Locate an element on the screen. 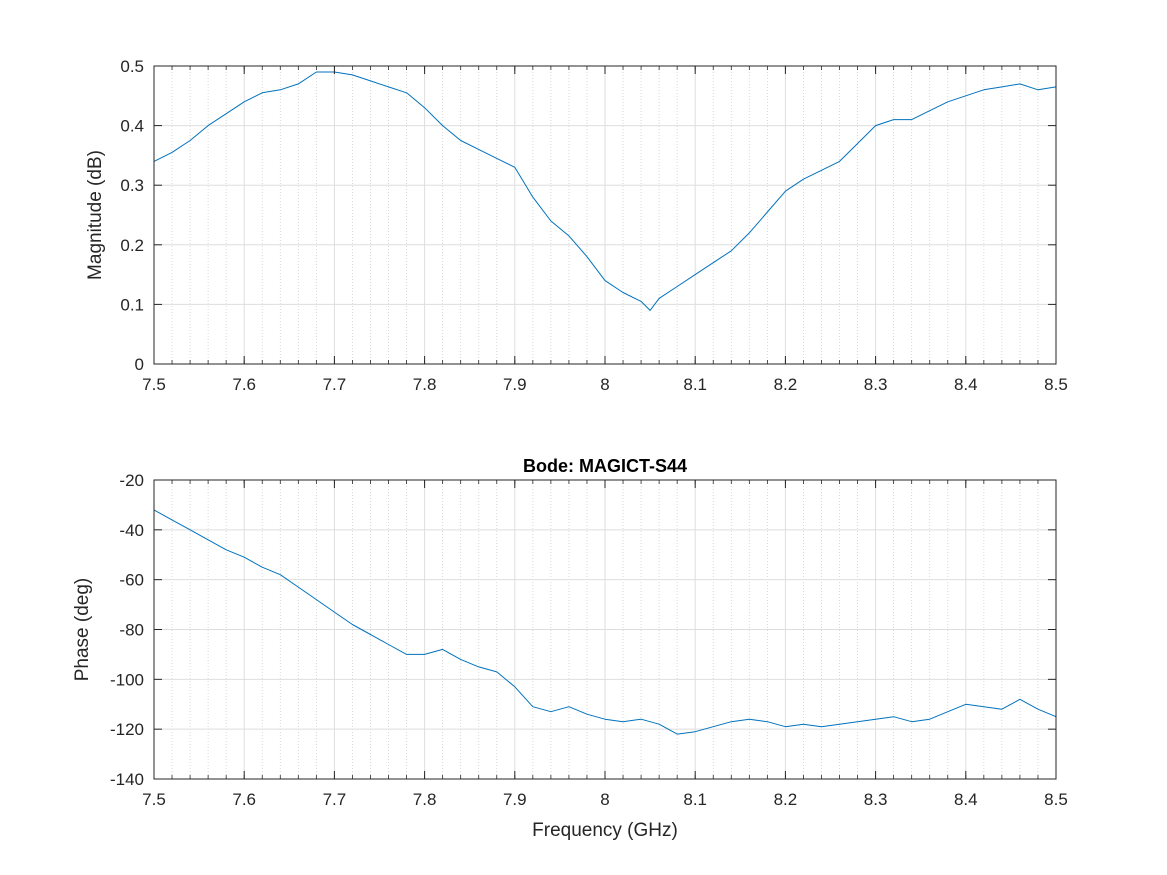 The height and width of the screenshot is (875, 1167). y-tick-label: 0.4 is located at coordinates (132, 126).